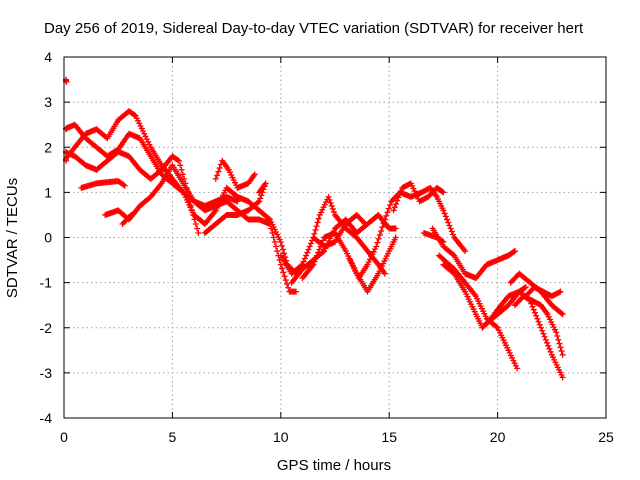  Describe the element at coordinates (48, 238) in the screenshot. I see `y-tick-label: 0` at that location.